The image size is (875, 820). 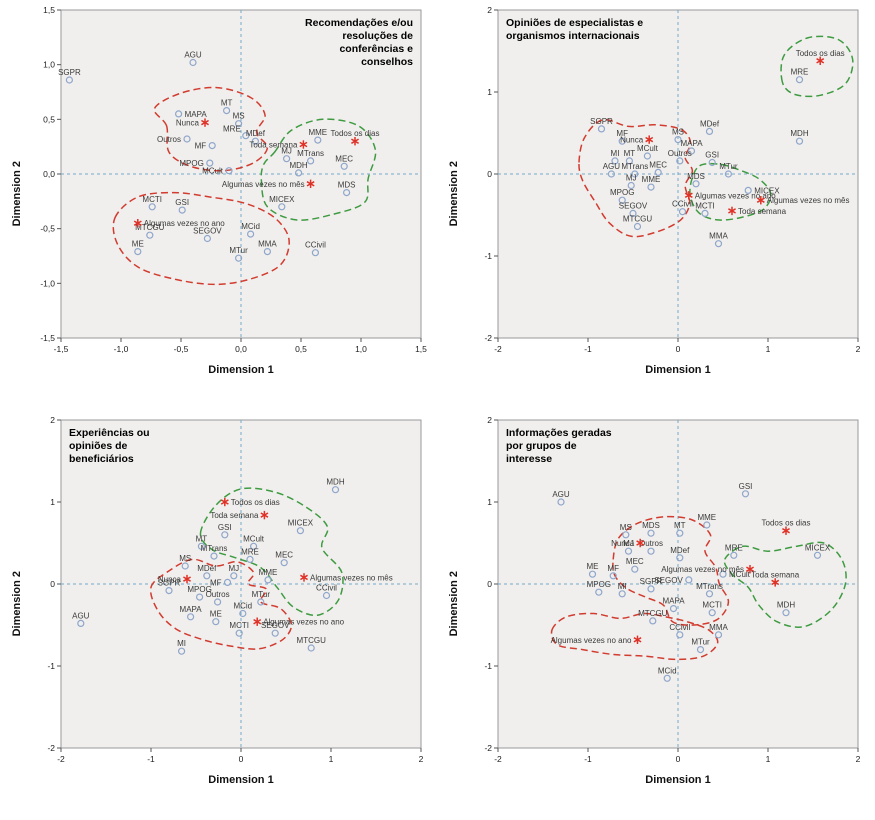 I want to click on svg-text: Outros, so click(x=169, y=139).